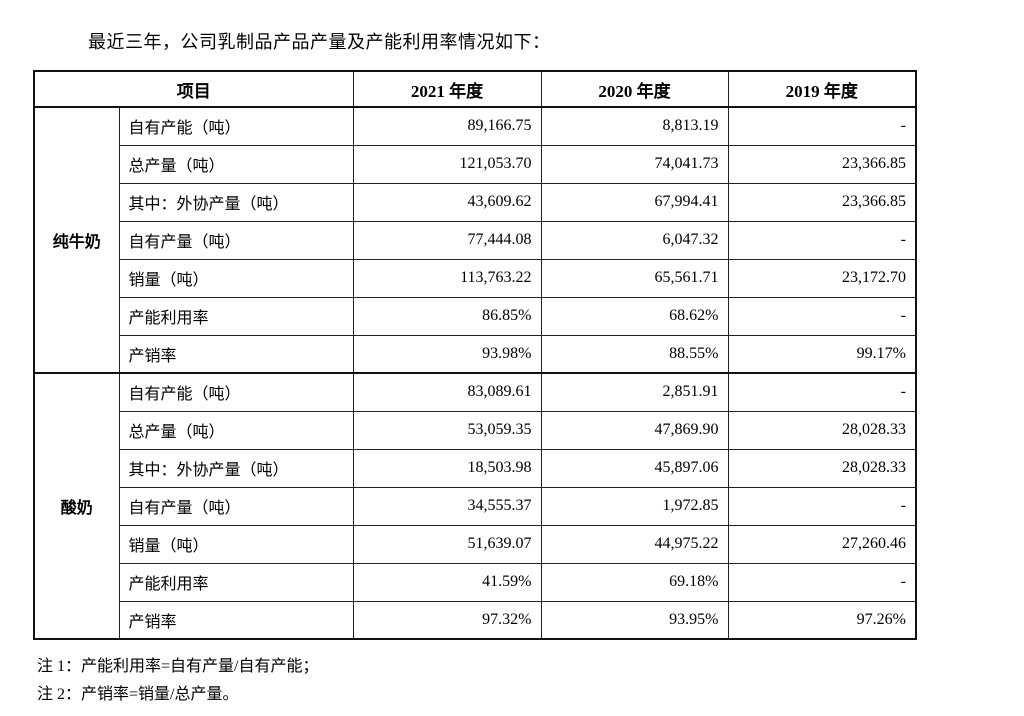 The width and height of the screenshot is (1024, 716). Describe the element at coordinates (447, 240) in the screenshot. I see `value-2021: 77,444.08` at that location.